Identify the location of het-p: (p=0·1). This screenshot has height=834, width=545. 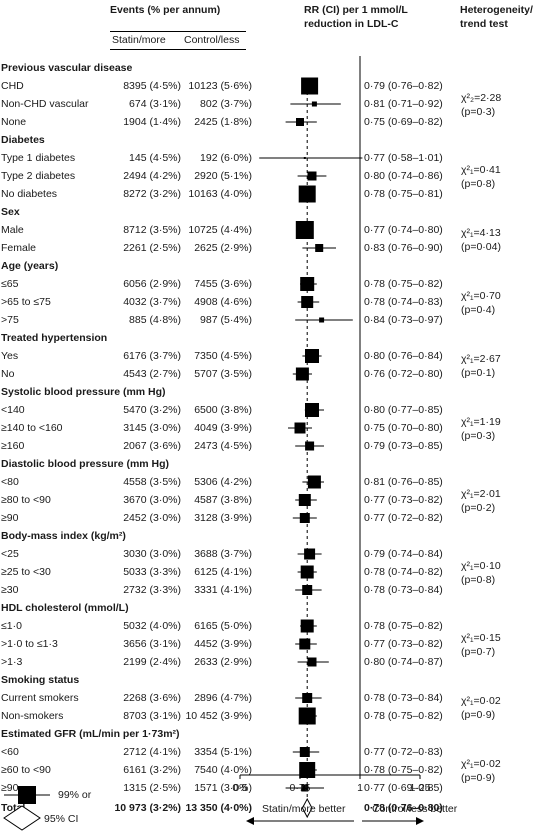
(478, 373).